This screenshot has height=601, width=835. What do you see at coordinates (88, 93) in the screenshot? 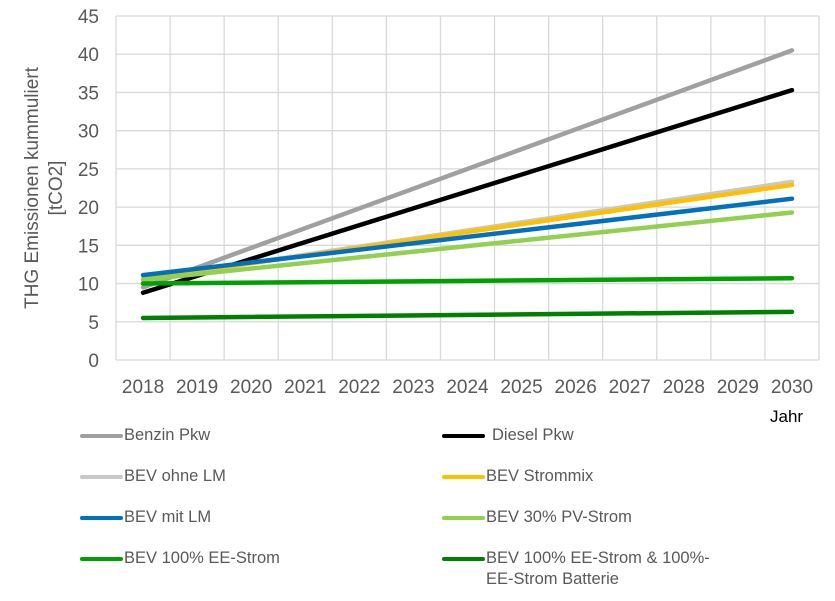
I see `y-tick-label: 35` at bounding box center [88, 93].